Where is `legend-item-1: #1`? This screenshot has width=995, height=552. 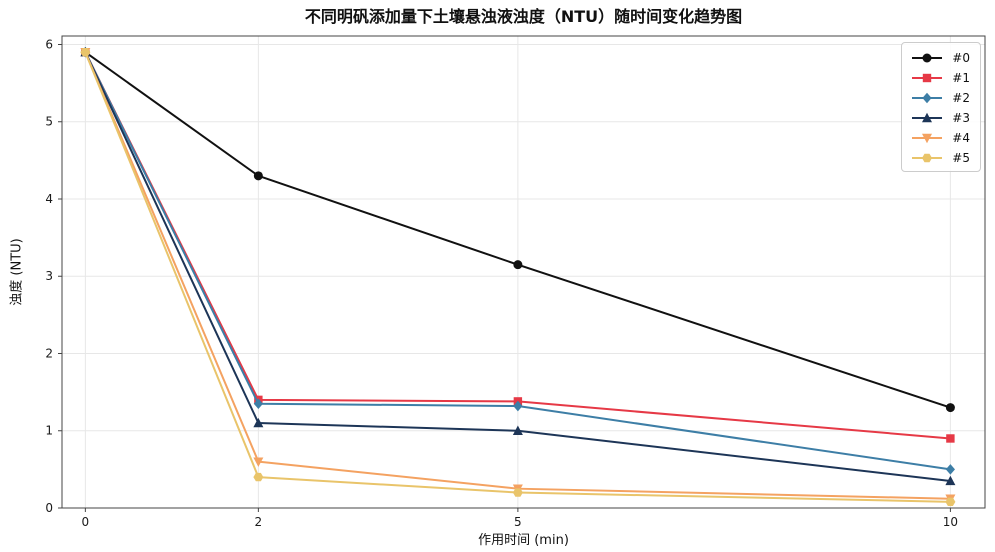
legend-item-1: #1 is located at coordinates (940, 77).